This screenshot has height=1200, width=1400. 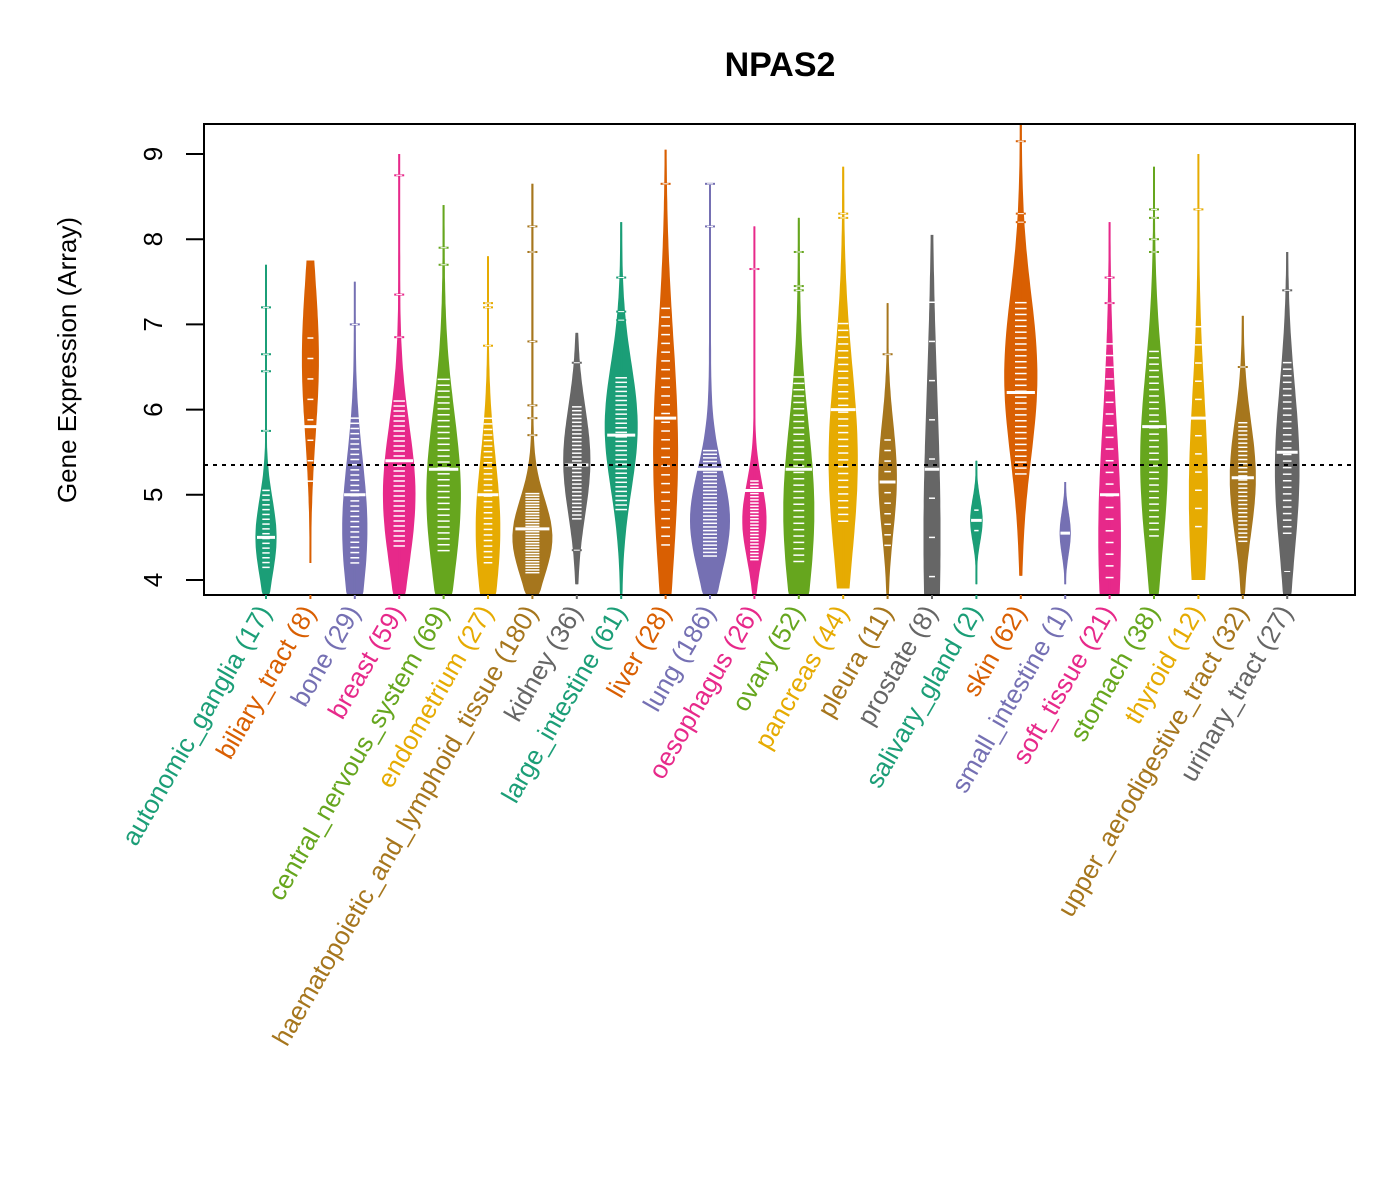 What do you see at coordinates (1287, 422) in the screenshot?
I see `violin-urinary-tract` at bounding box center [1287, 422].